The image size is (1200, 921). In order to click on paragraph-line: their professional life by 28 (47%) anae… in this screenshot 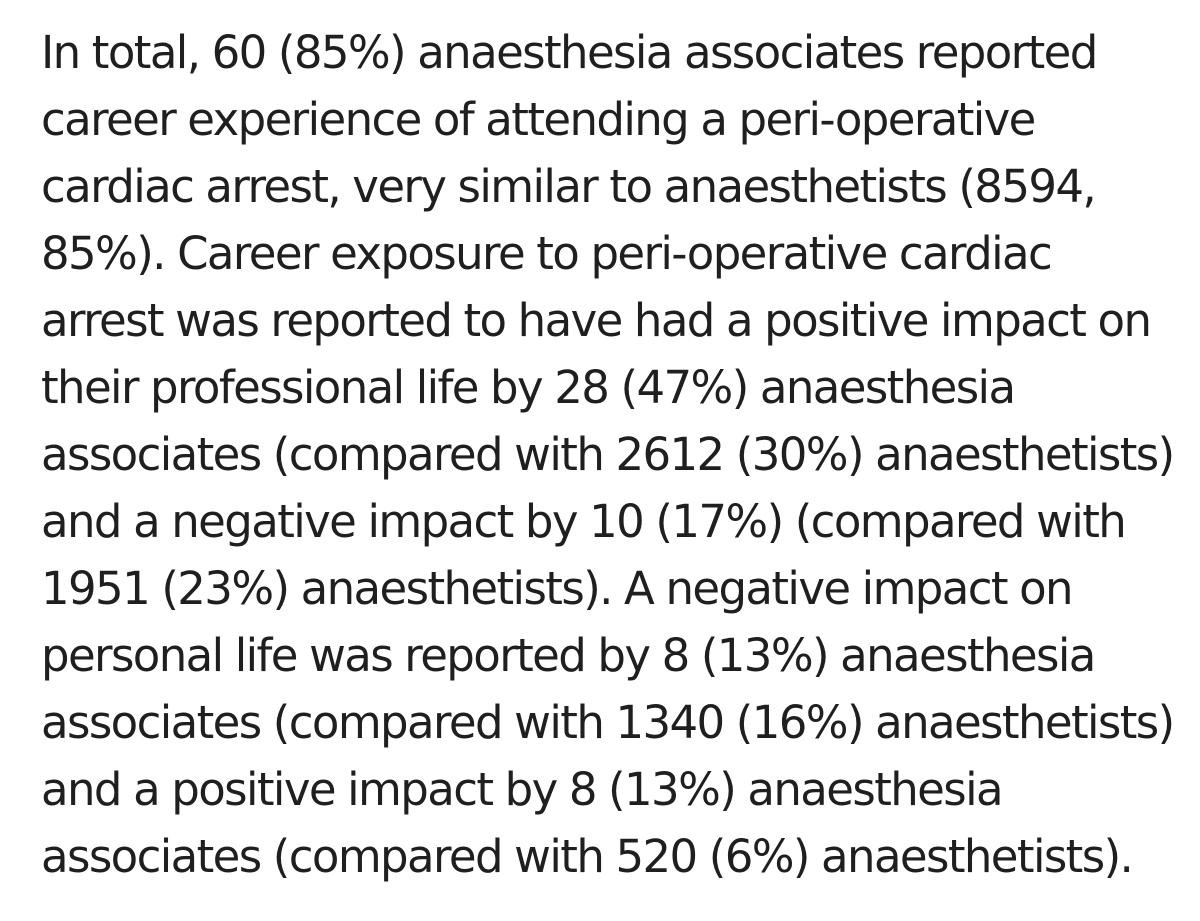, I will do `click(528, 387)`.